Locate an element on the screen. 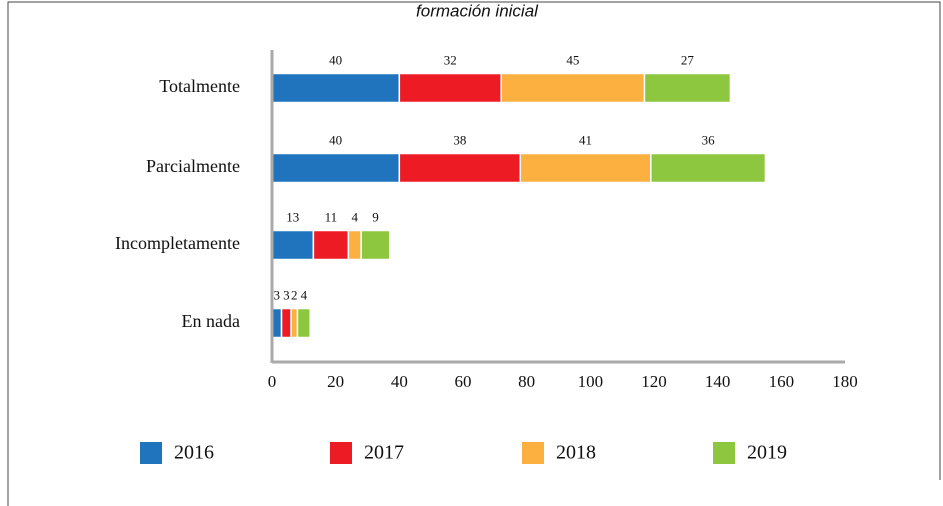 This screenshot has width=943, height=506. x-tick-label: 160 is located at coordinates (782, 381).